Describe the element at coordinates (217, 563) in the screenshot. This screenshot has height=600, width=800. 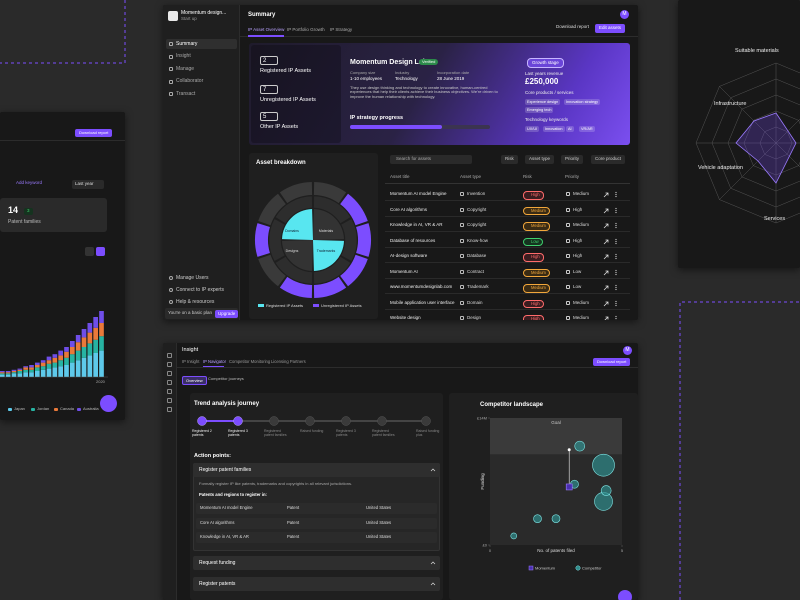
I see `accordion-title: Request funding` at that location.